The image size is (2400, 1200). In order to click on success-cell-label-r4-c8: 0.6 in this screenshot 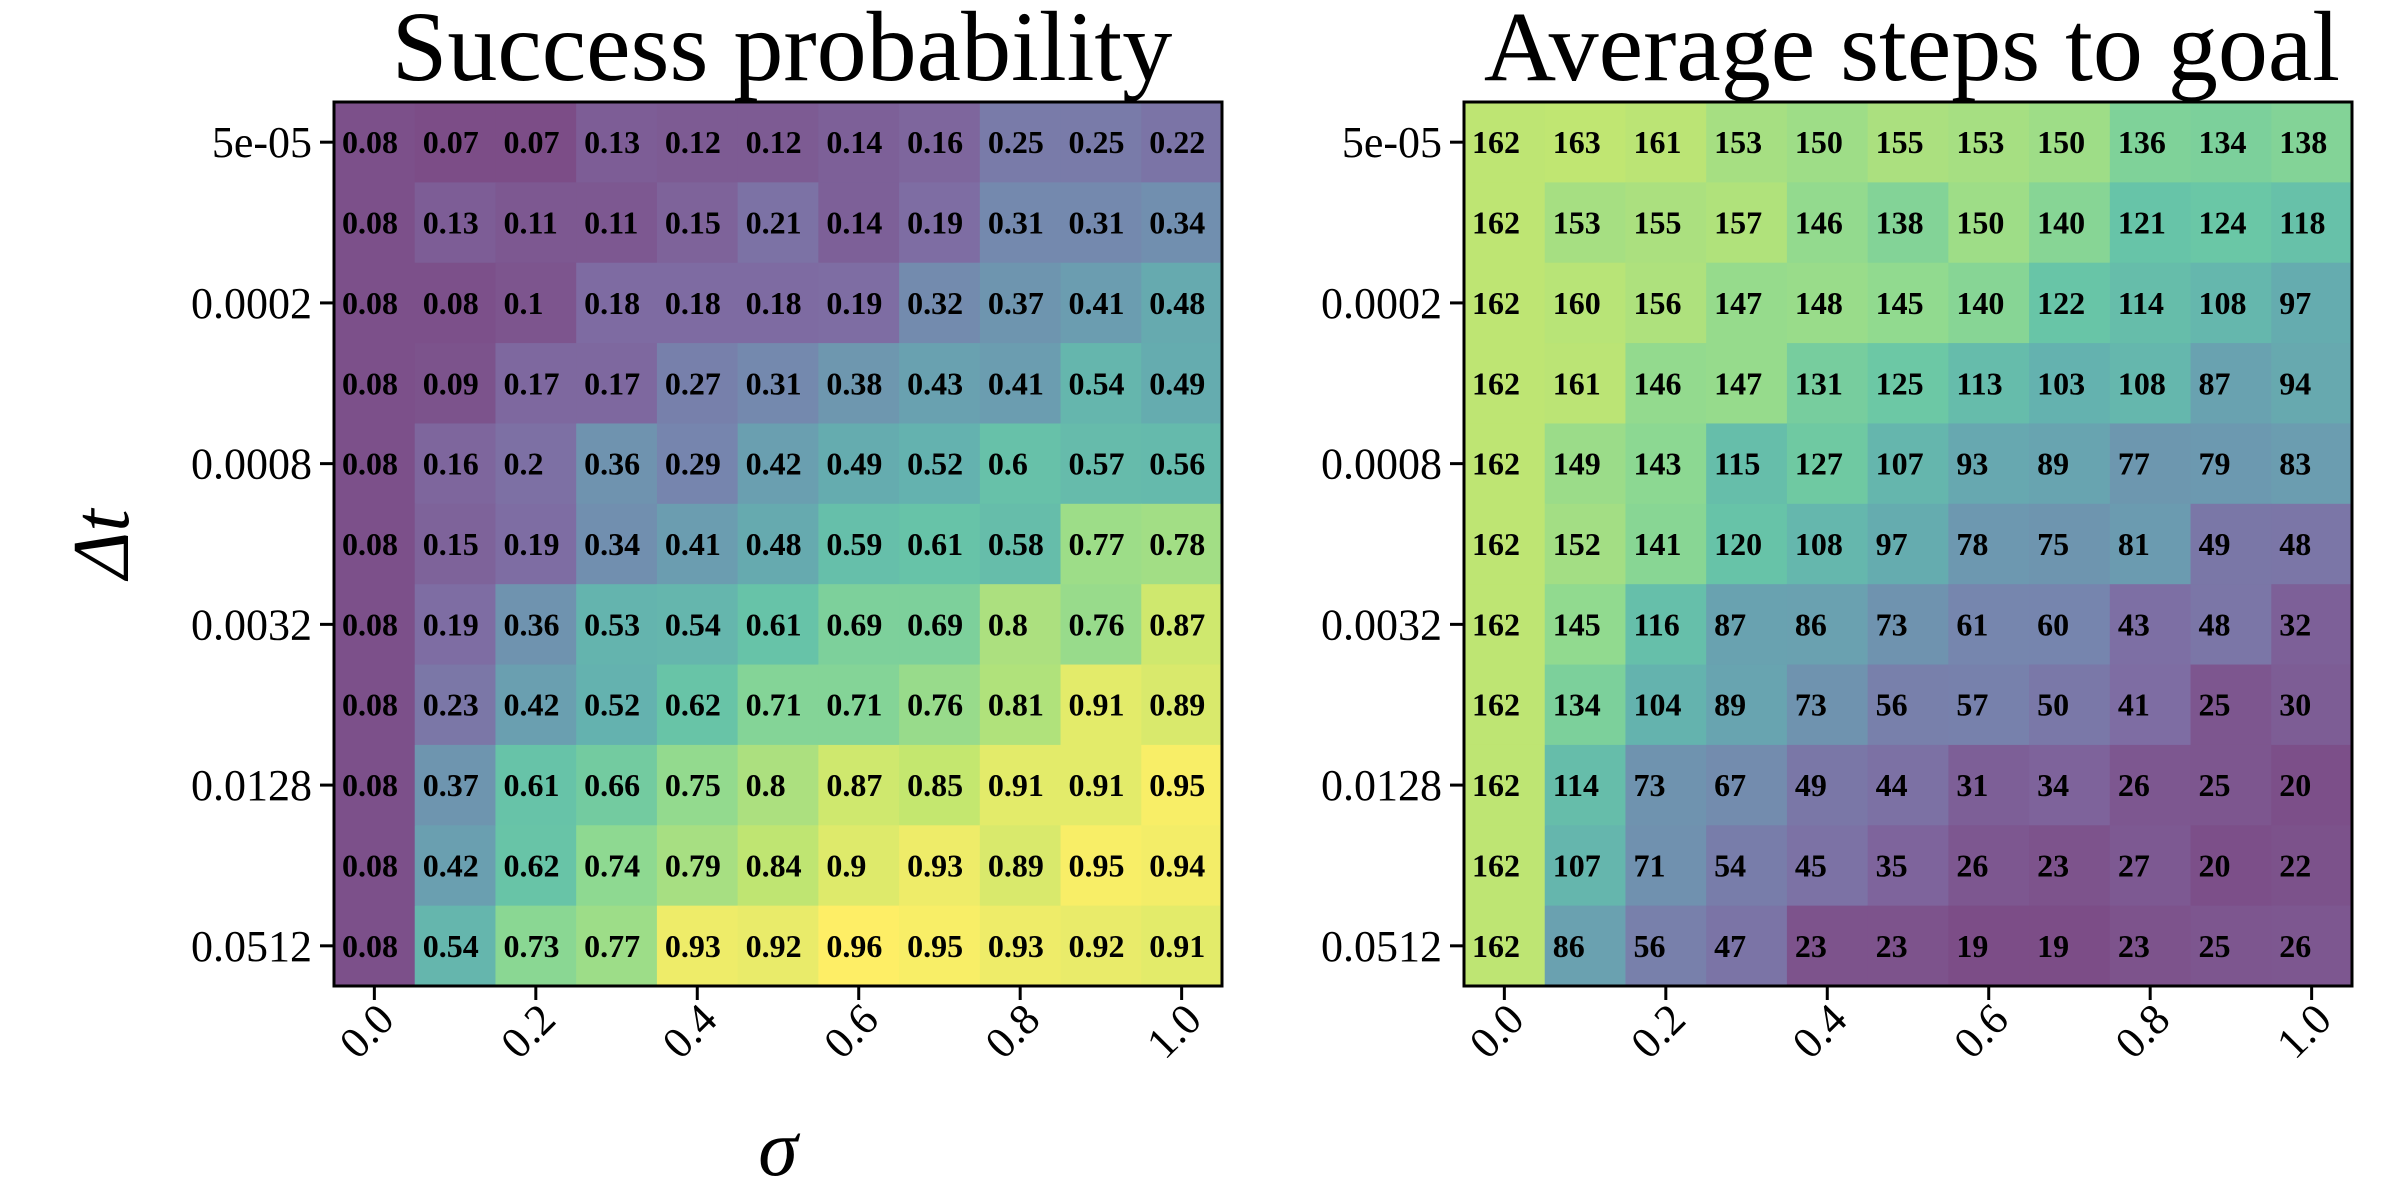, I will do `click(1008, 464)`.